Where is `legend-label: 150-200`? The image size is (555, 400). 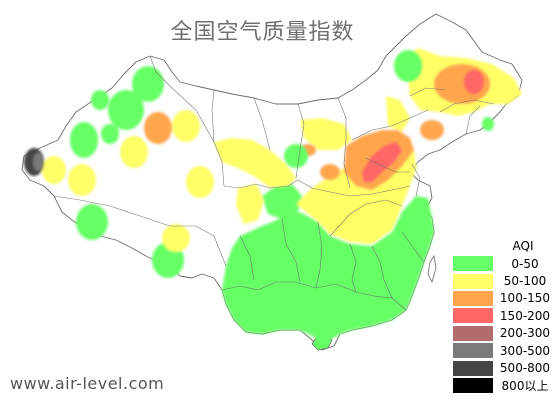
legend-label: 150-200 is located at coordinates (525, 315).